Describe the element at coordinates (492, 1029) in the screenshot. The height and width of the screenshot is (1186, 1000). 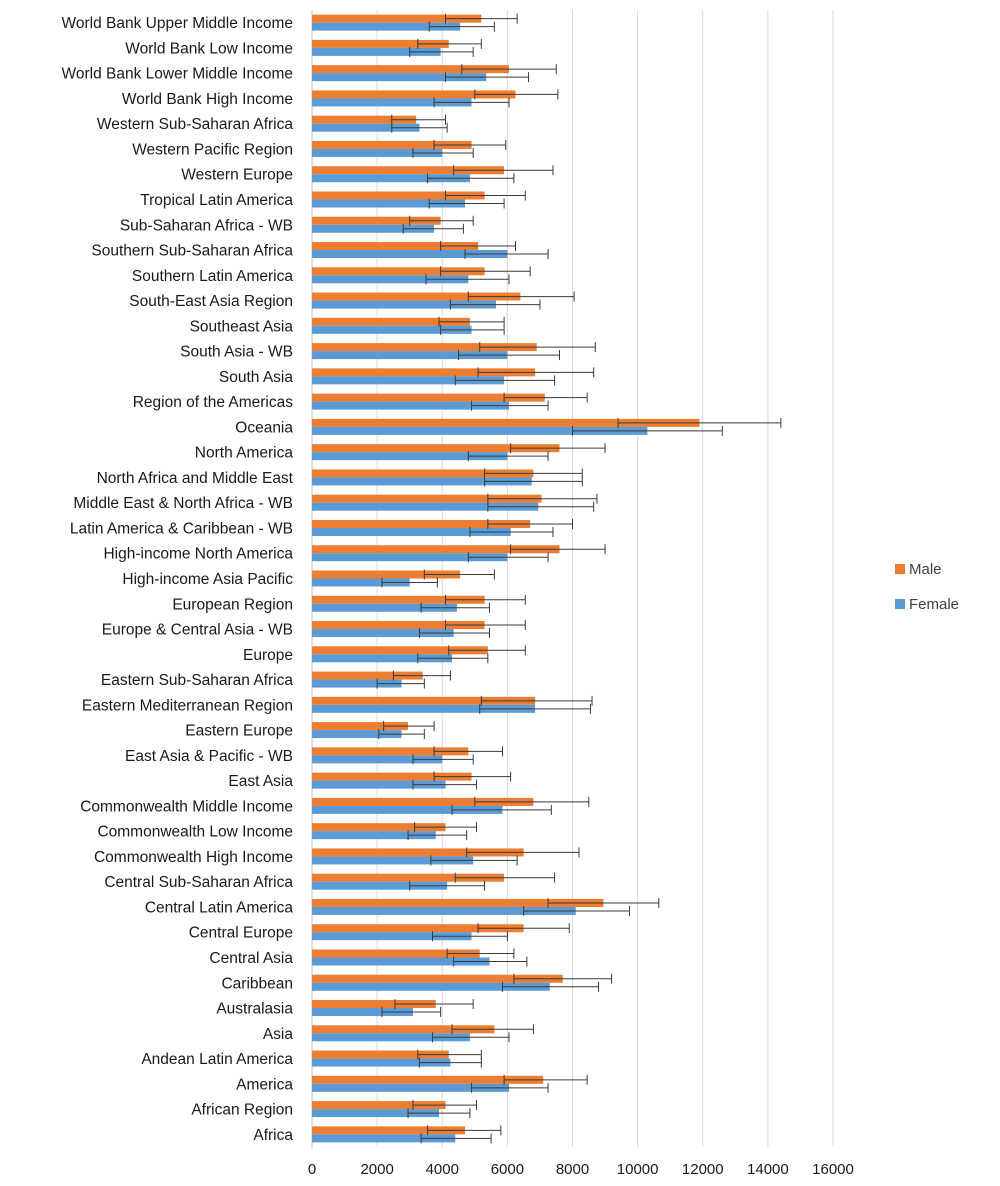
I see `error-bar-male-asia` at that location.